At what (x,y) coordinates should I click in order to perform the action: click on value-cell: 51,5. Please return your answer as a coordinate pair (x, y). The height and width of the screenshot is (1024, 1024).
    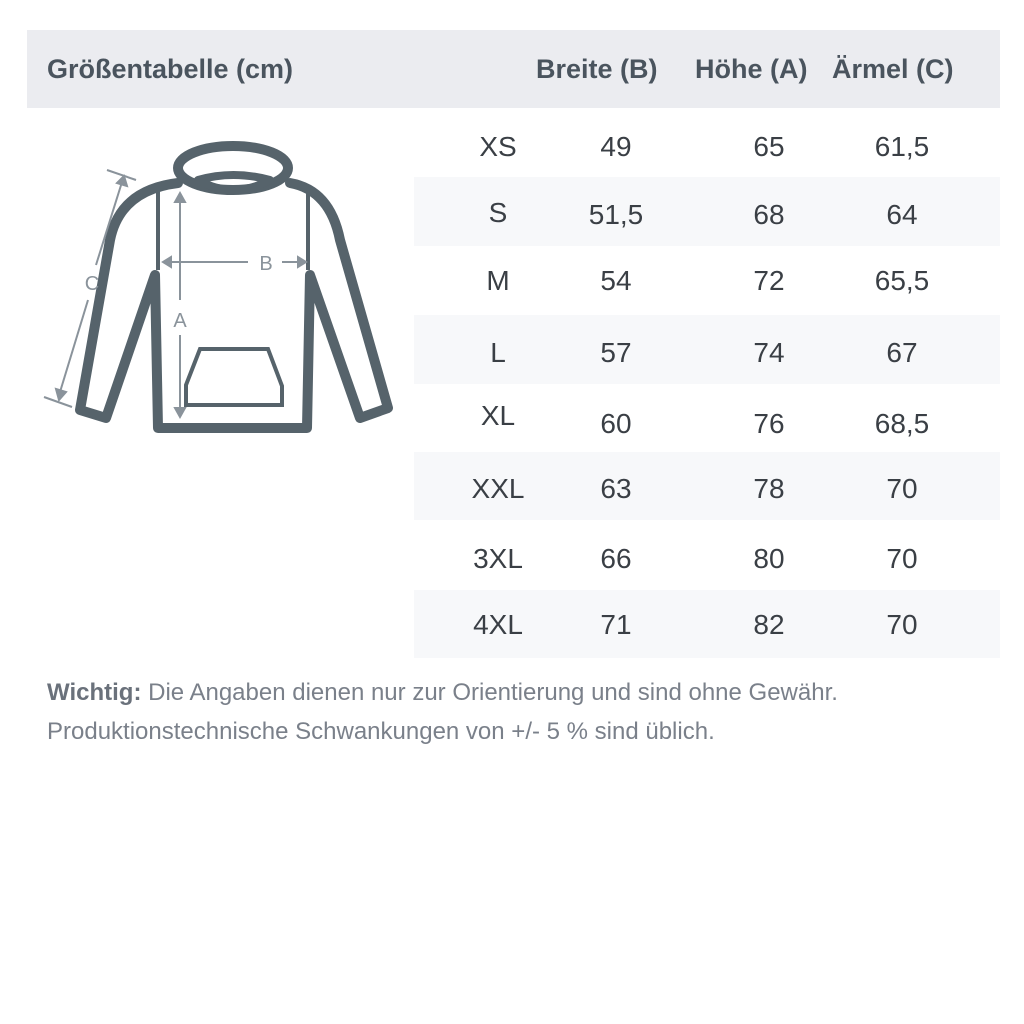
    Looking at the image, I should click on (616, 214).